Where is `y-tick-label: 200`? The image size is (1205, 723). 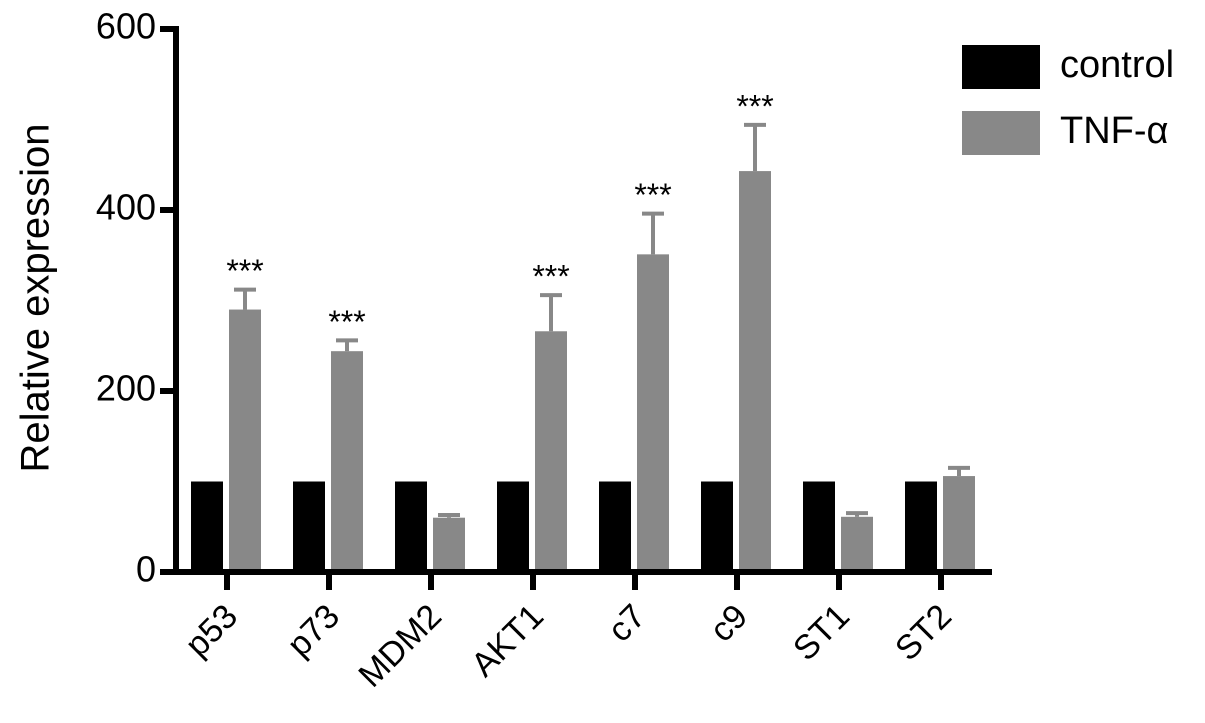 y-tick-label: 200 is located at coordinates (126, 388).